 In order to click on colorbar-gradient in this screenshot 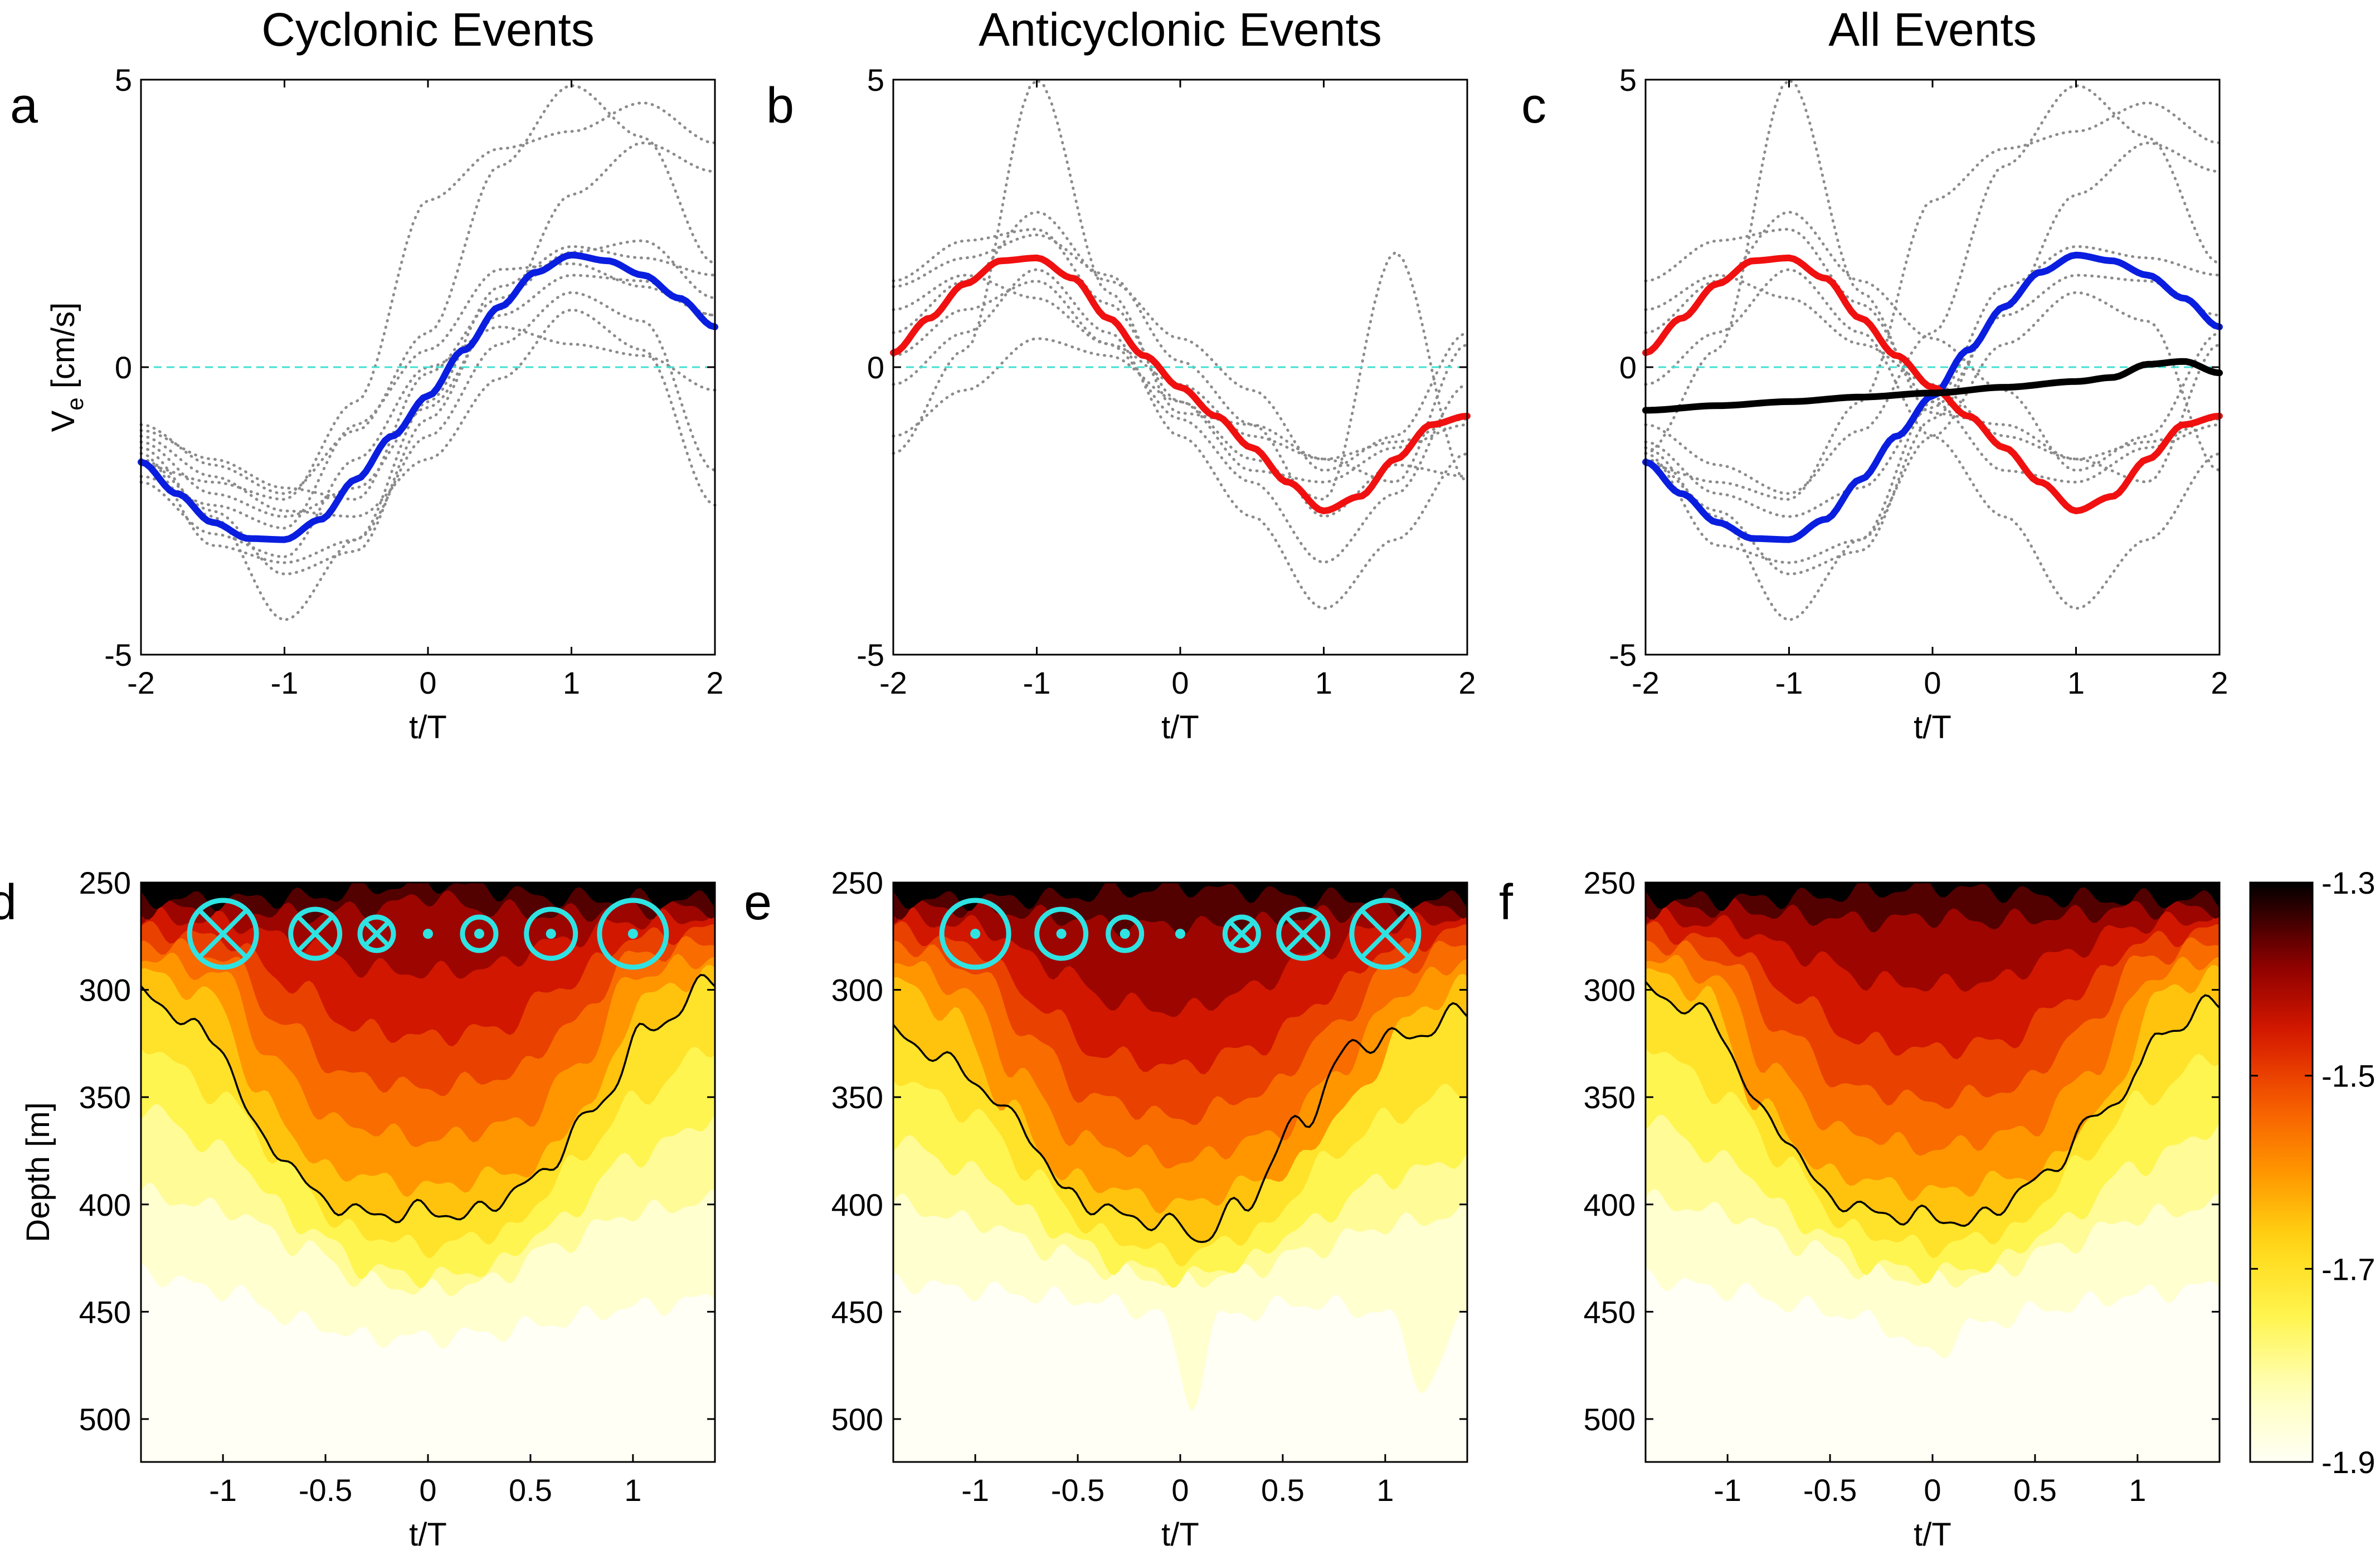, I will do `click(2281, 1172)`.